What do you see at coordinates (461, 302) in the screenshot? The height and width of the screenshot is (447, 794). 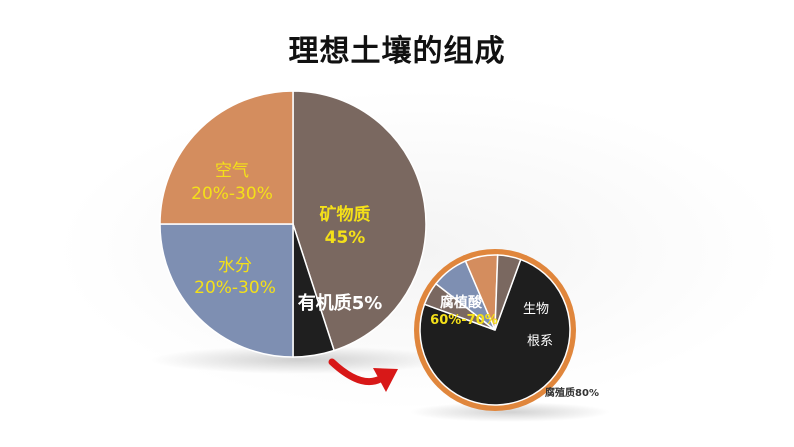 I see `detail-slice-label-0: 腐植酸` at bounding box center [461, 302].